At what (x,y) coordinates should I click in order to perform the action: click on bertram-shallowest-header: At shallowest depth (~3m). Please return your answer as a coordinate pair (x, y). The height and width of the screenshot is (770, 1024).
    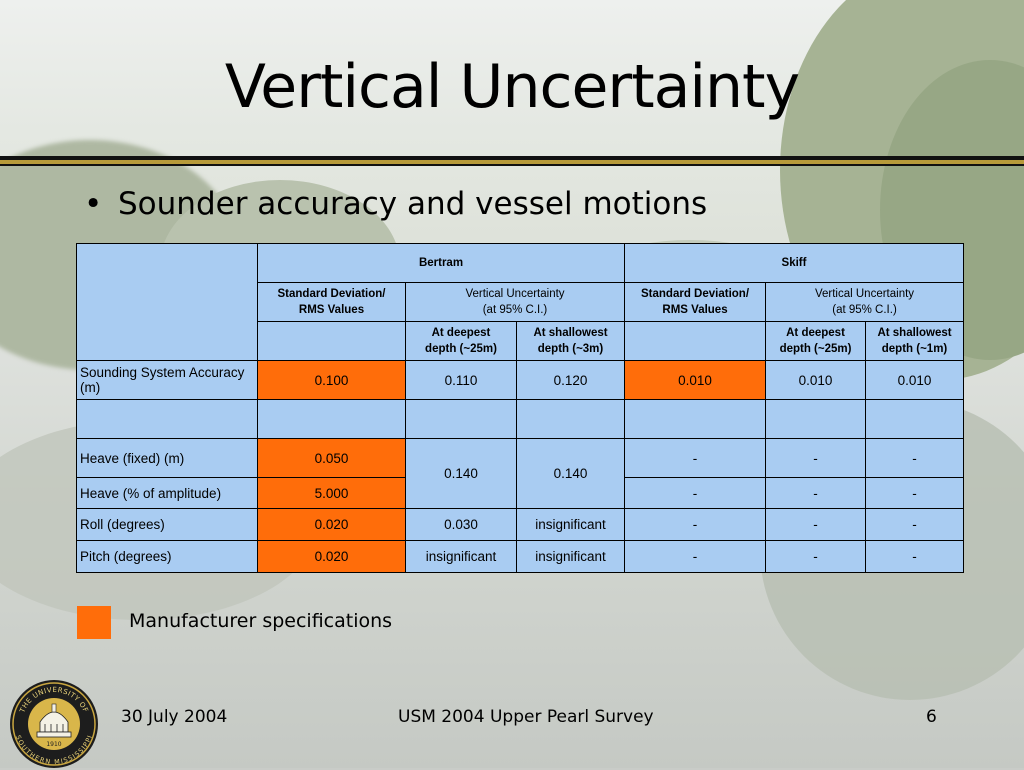
    Looking at the image, I should click on (570, 341).